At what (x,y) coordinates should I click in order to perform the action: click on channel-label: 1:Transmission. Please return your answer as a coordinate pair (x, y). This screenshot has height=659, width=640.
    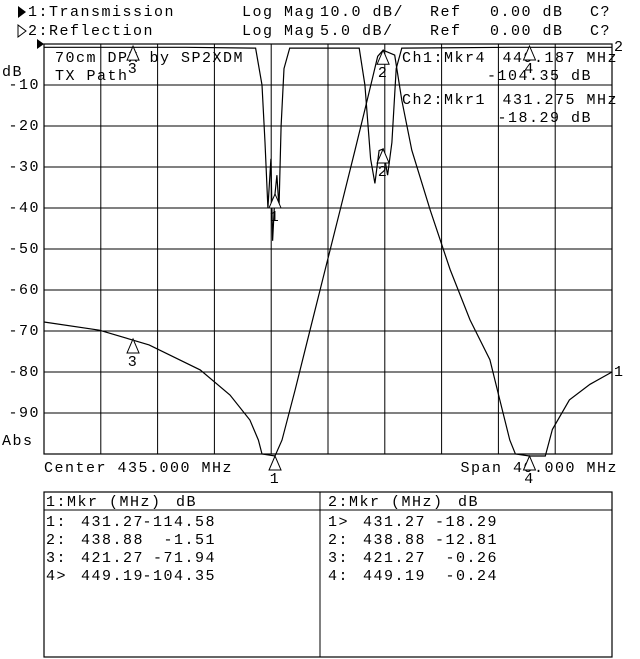
    Looking at the image, I should click on (101, 12).